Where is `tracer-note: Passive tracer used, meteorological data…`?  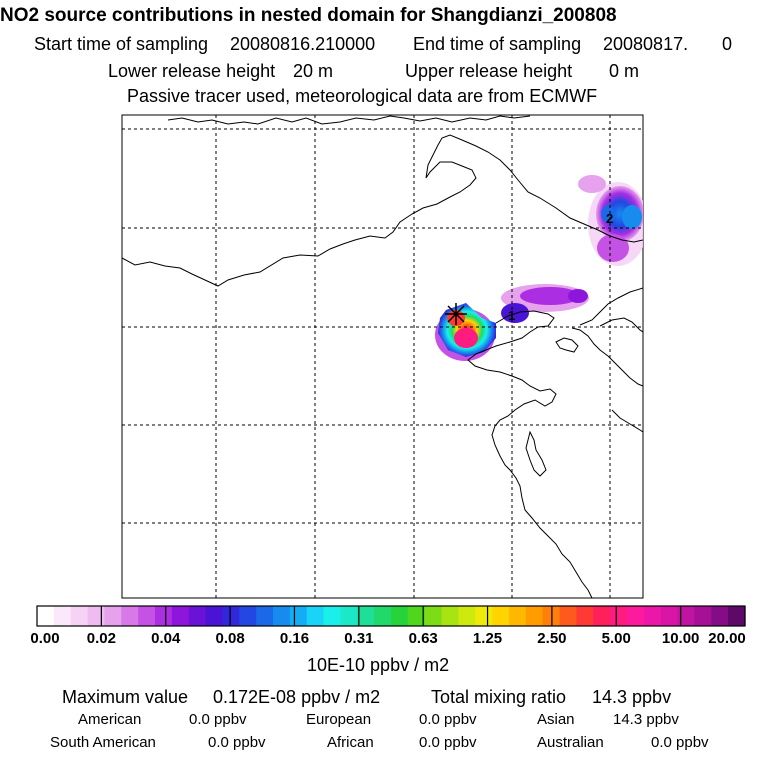 tracer-note: Passive tracer used, meteorological data… is located at coordinates (362, 96).